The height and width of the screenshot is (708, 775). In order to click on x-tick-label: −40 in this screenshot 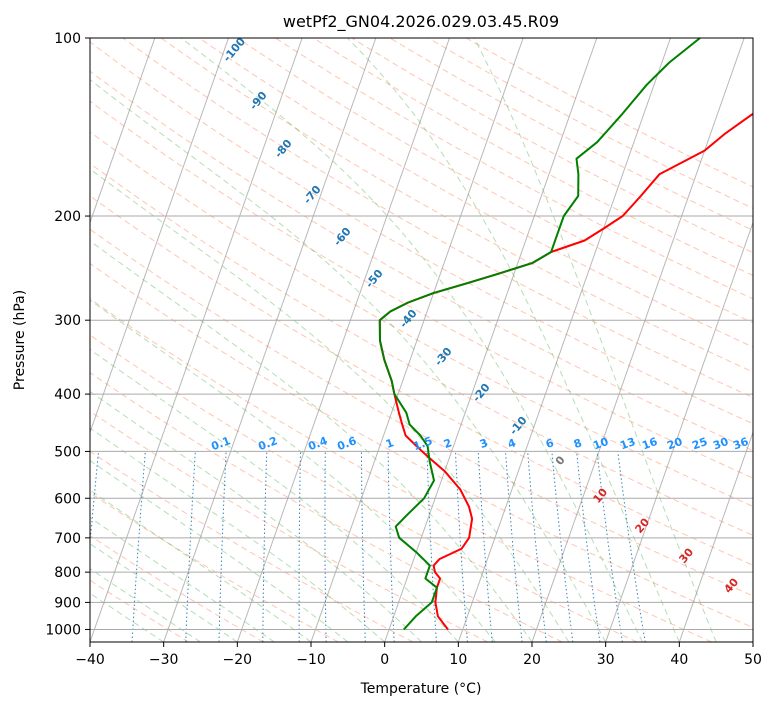, I will do `click(90, 660)`.